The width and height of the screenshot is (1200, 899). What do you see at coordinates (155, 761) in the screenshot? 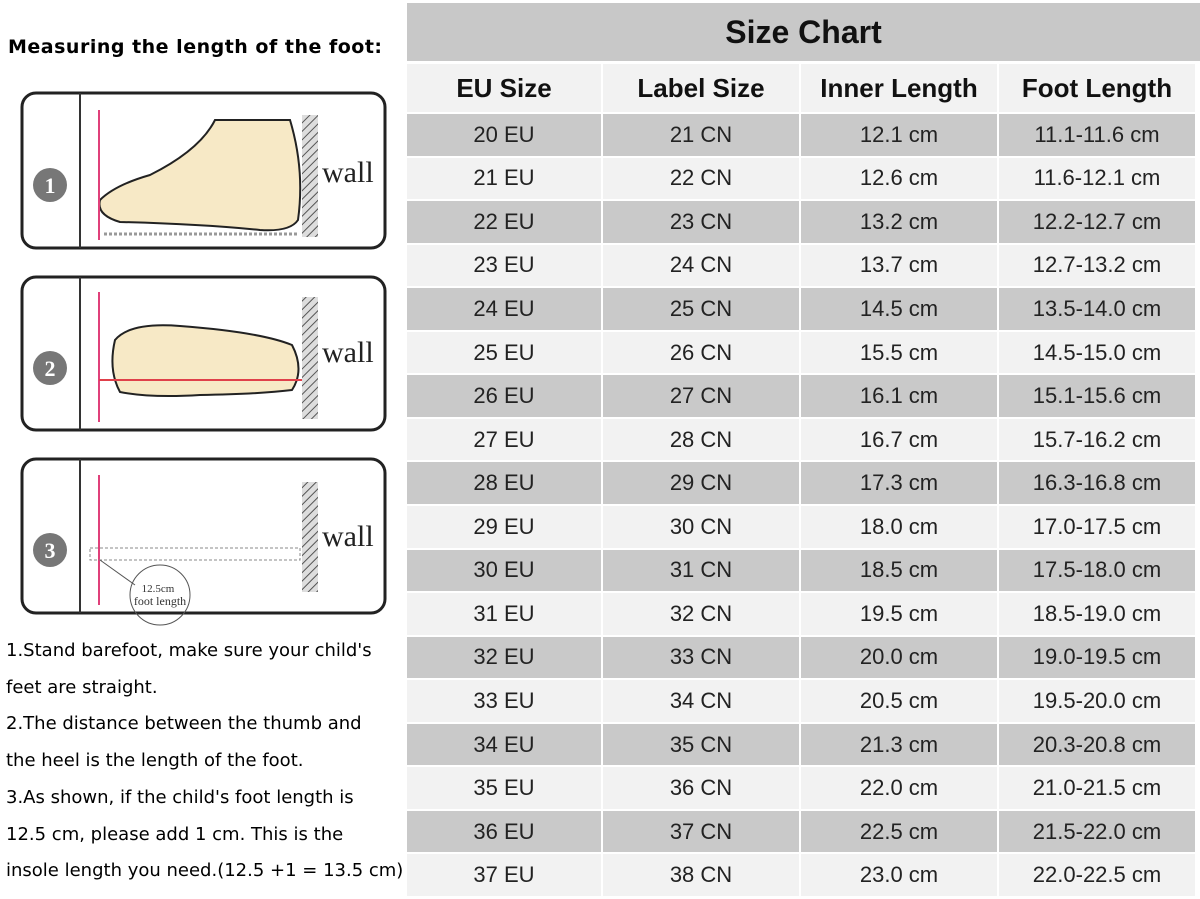
I see `instruction-line: the heel is the length of the foot.` at bounding box center [155, 761].